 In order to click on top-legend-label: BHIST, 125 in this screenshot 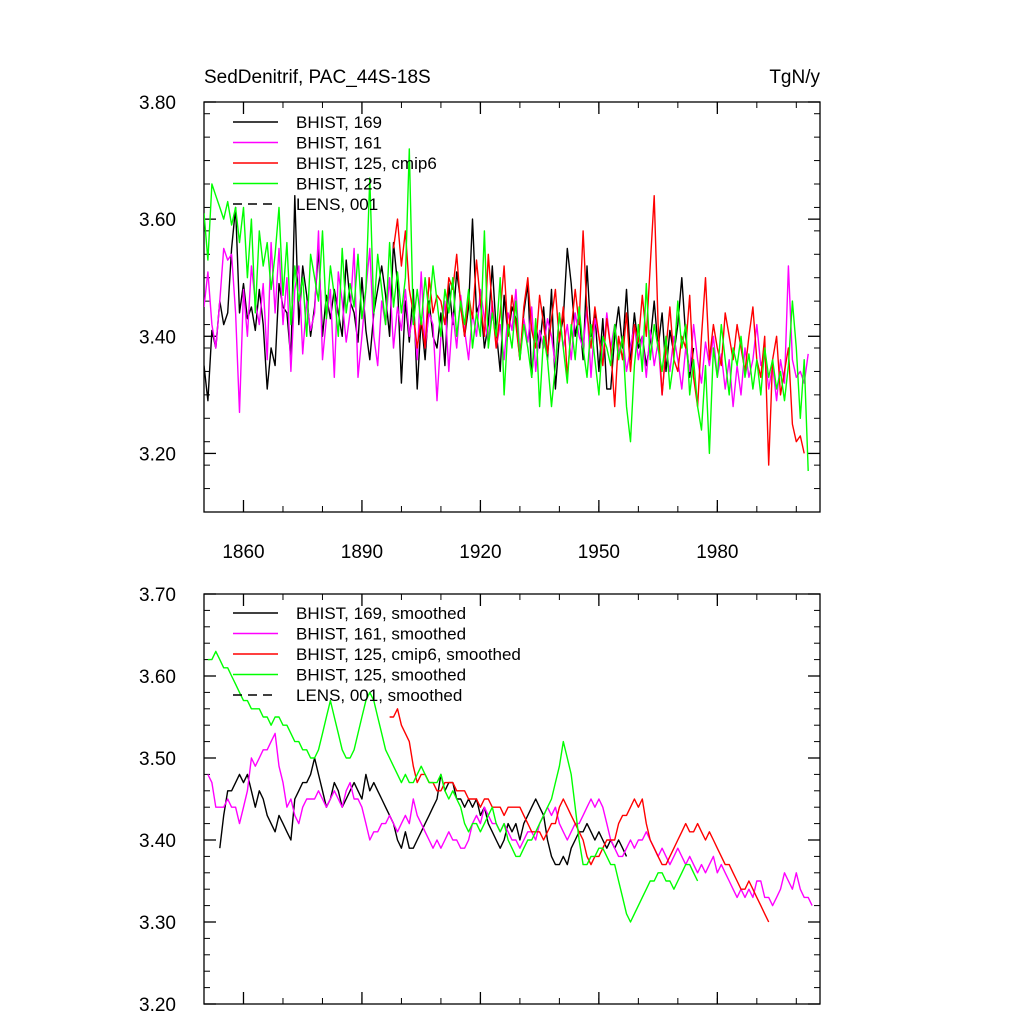, I will do `click(339, 184)`.